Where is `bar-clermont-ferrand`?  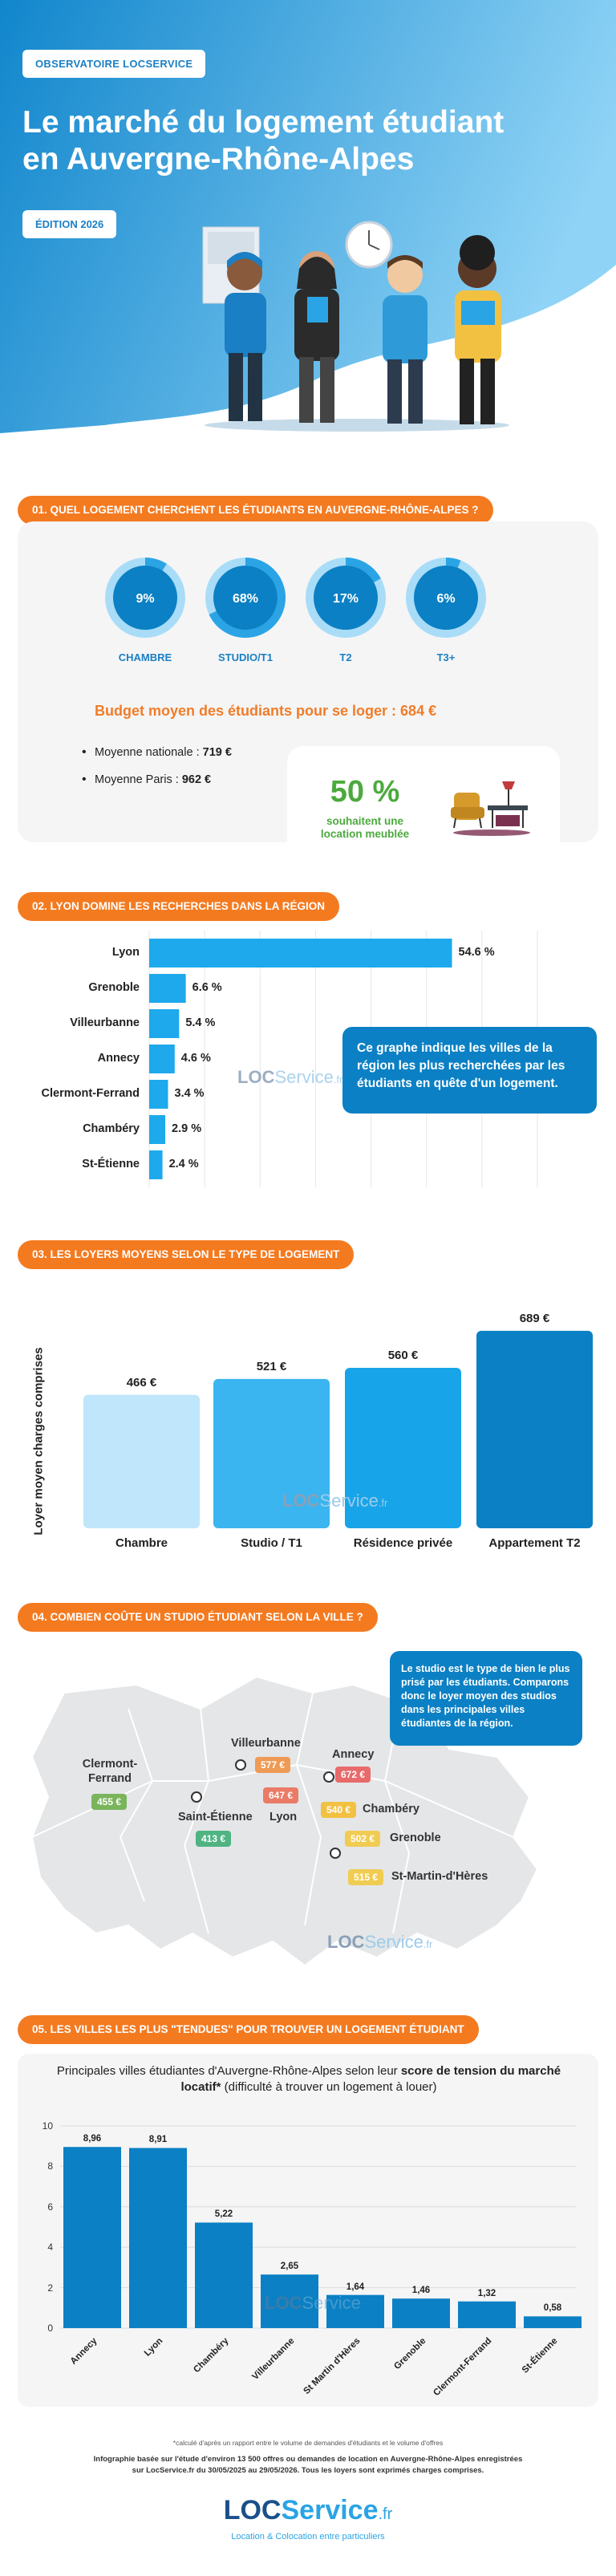 bar-clermont-ferrand is located at coordinates (158, 1094).